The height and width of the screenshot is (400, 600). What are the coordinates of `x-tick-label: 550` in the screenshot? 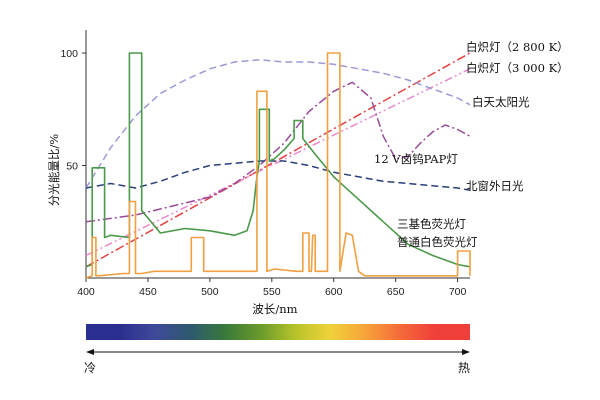 It's located at (272, 292).